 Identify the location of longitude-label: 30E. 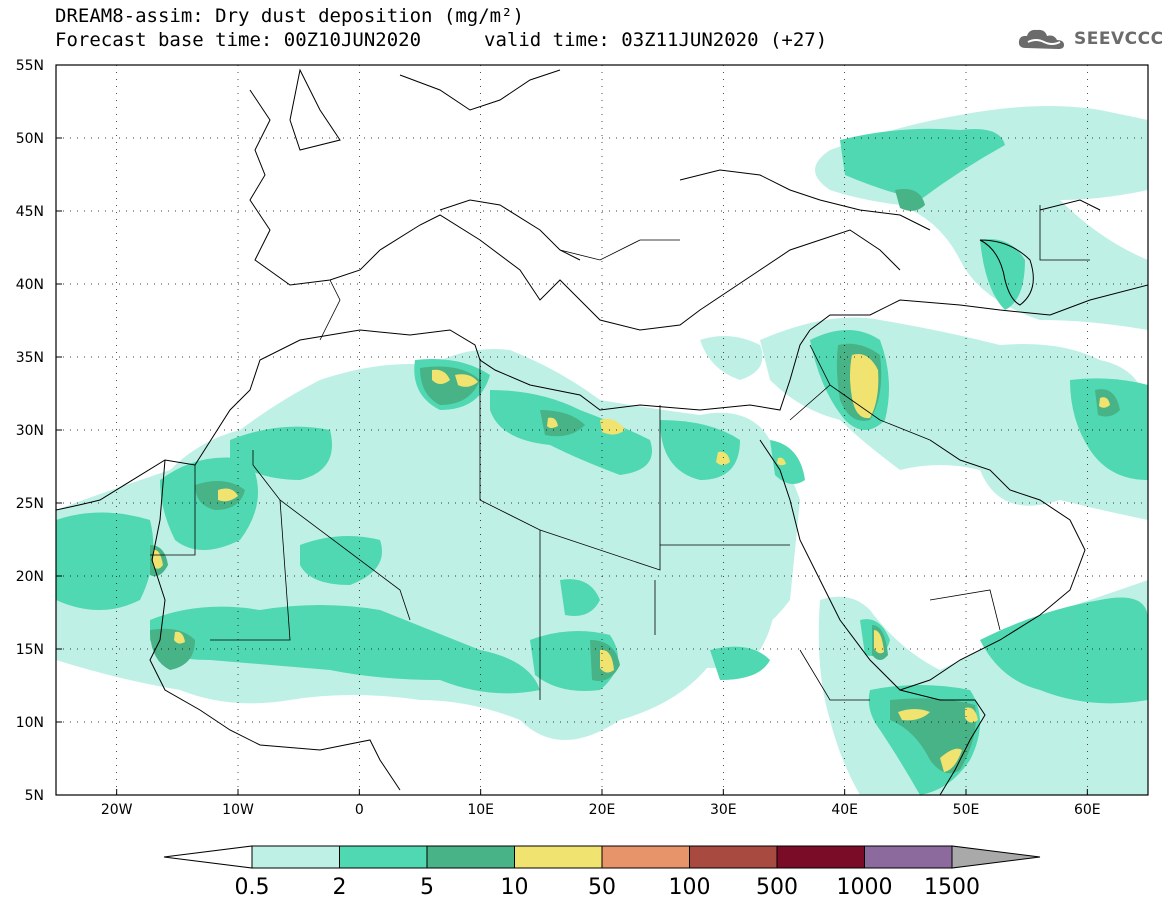
(723, 810).